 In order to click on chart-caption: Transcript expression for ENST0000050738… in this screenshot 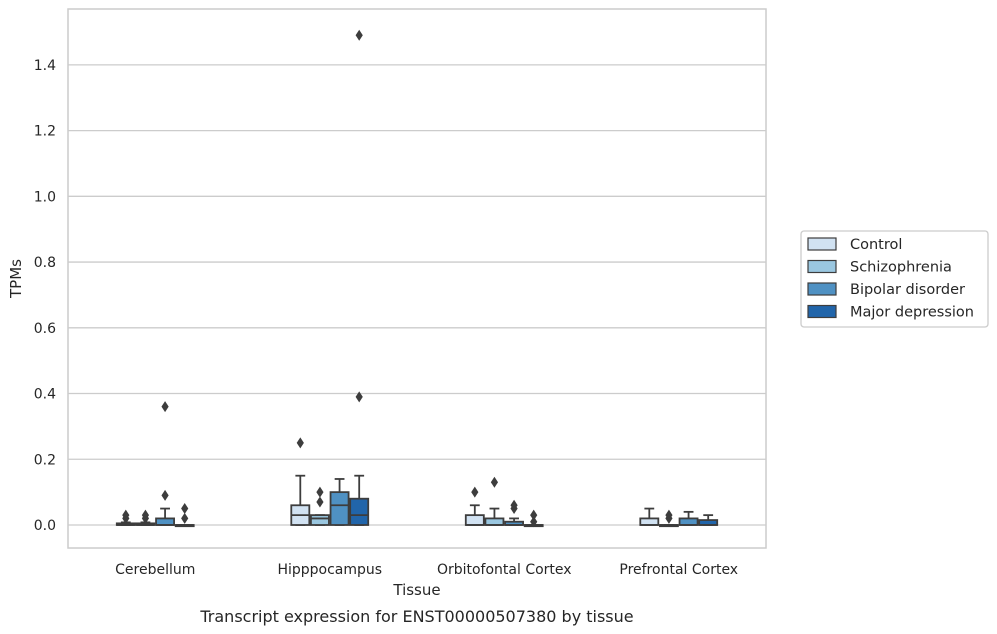, I will do `click(416, 616)`.